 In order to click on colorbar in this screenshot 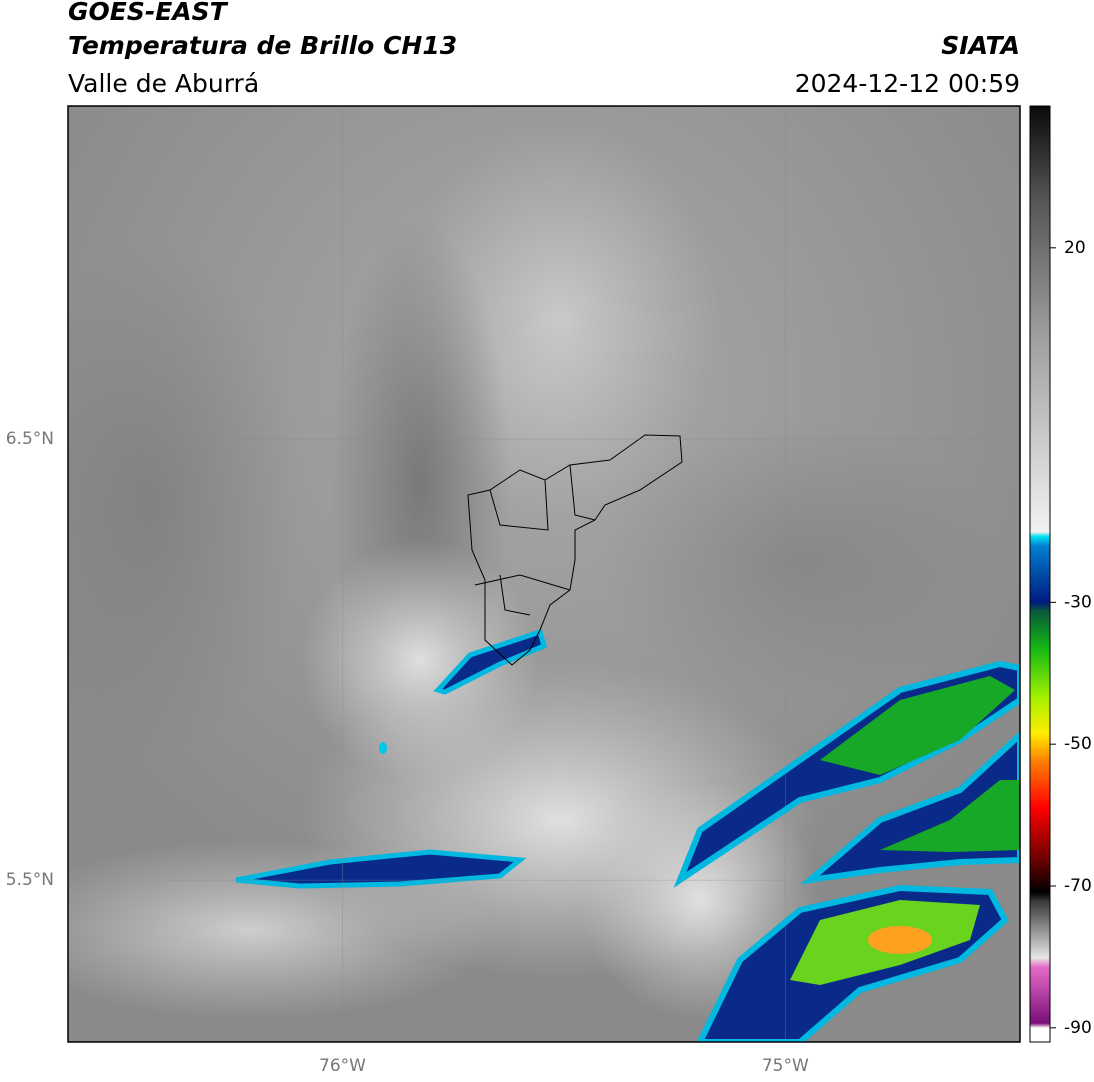, I will do `click(1040, 574)`.